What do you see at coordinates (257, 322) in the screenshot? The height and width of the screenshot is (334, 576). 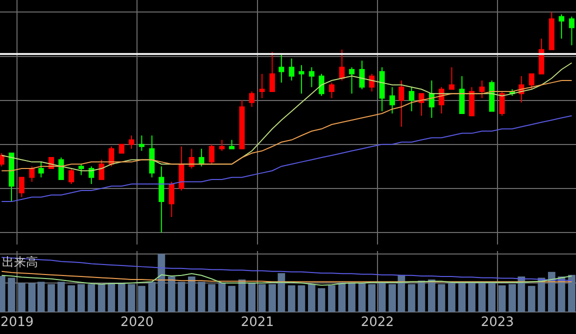 I see `x-tick-label: 2021` at bounding box center [257, 322].